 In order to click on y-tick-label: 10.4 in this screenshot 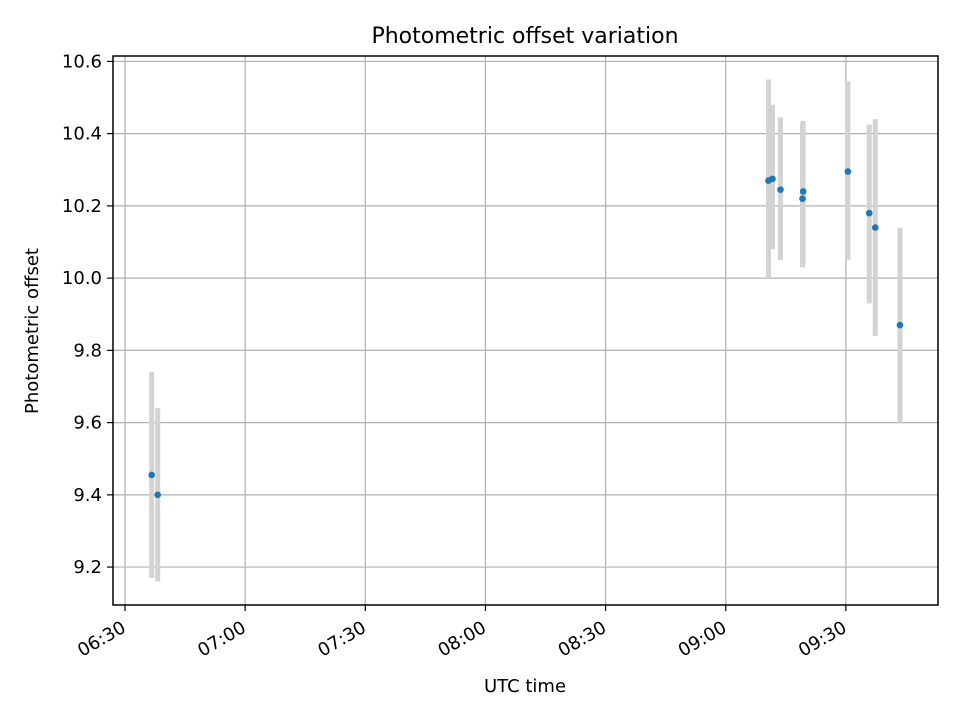, I will do `click(82, 134)`.